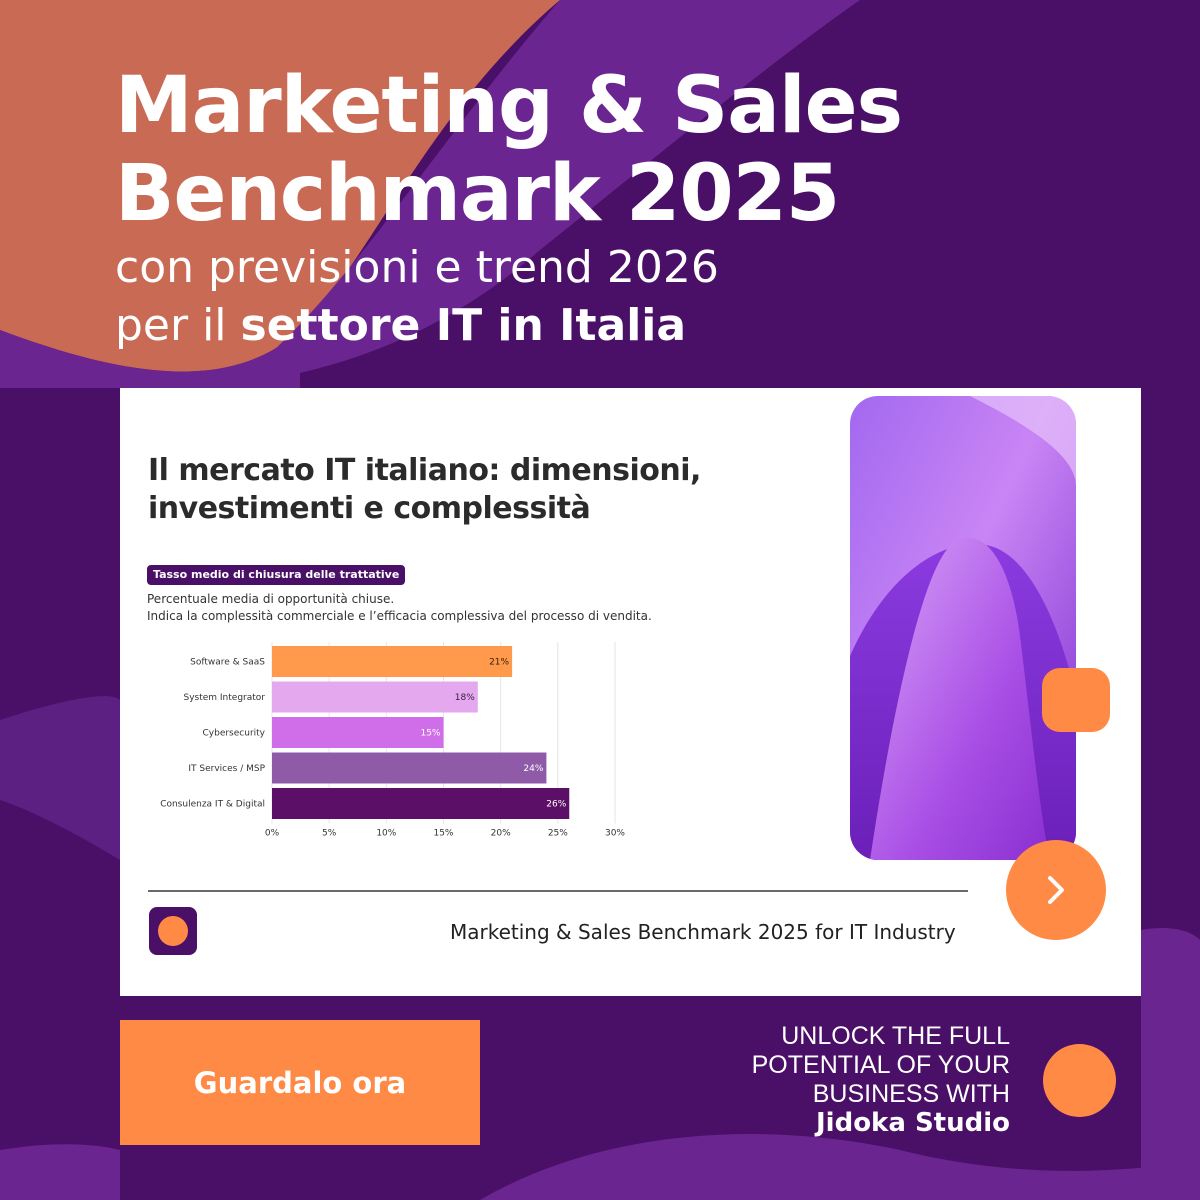  I want to click on bar-value-label: 24%, so click(533, 769).